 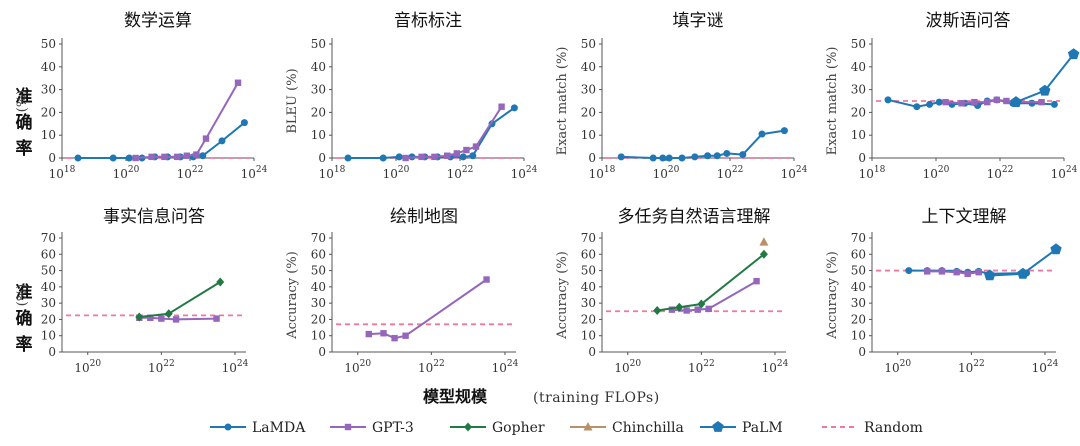 I want to click on panel-title: 事实信息问答, so click(x=154, y=217).